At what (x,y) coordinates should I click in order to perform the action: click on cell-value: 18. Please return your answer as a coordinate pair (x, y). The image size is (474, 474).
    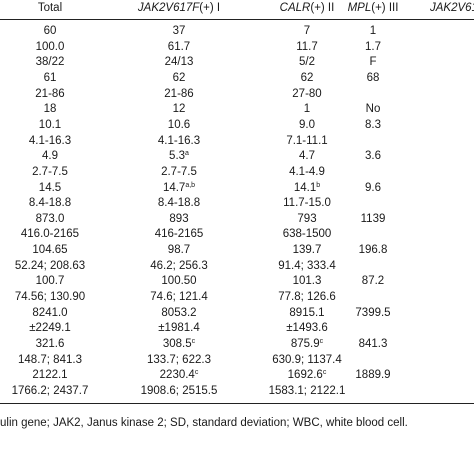
    Looking at the image, I should click on (50, 109).